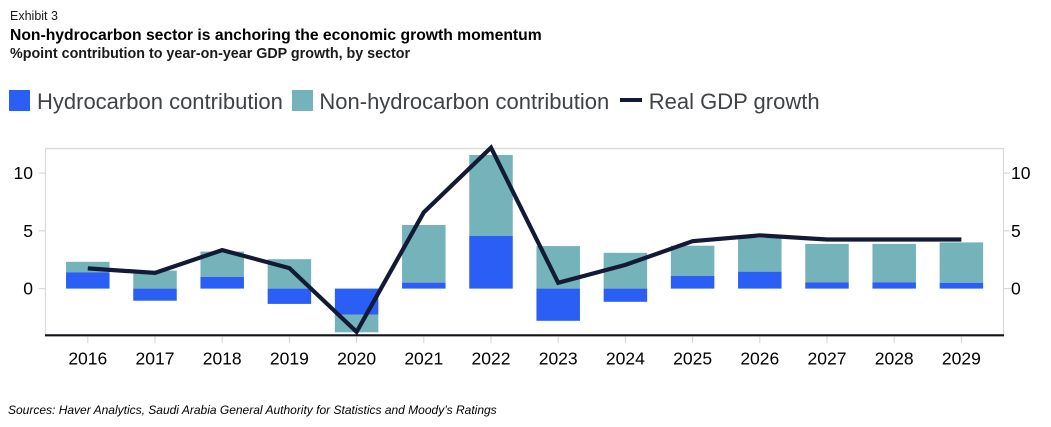  Describe the element at coordinates (87, 359) in the screenshot. I see `svg-text: 2016` at that location.